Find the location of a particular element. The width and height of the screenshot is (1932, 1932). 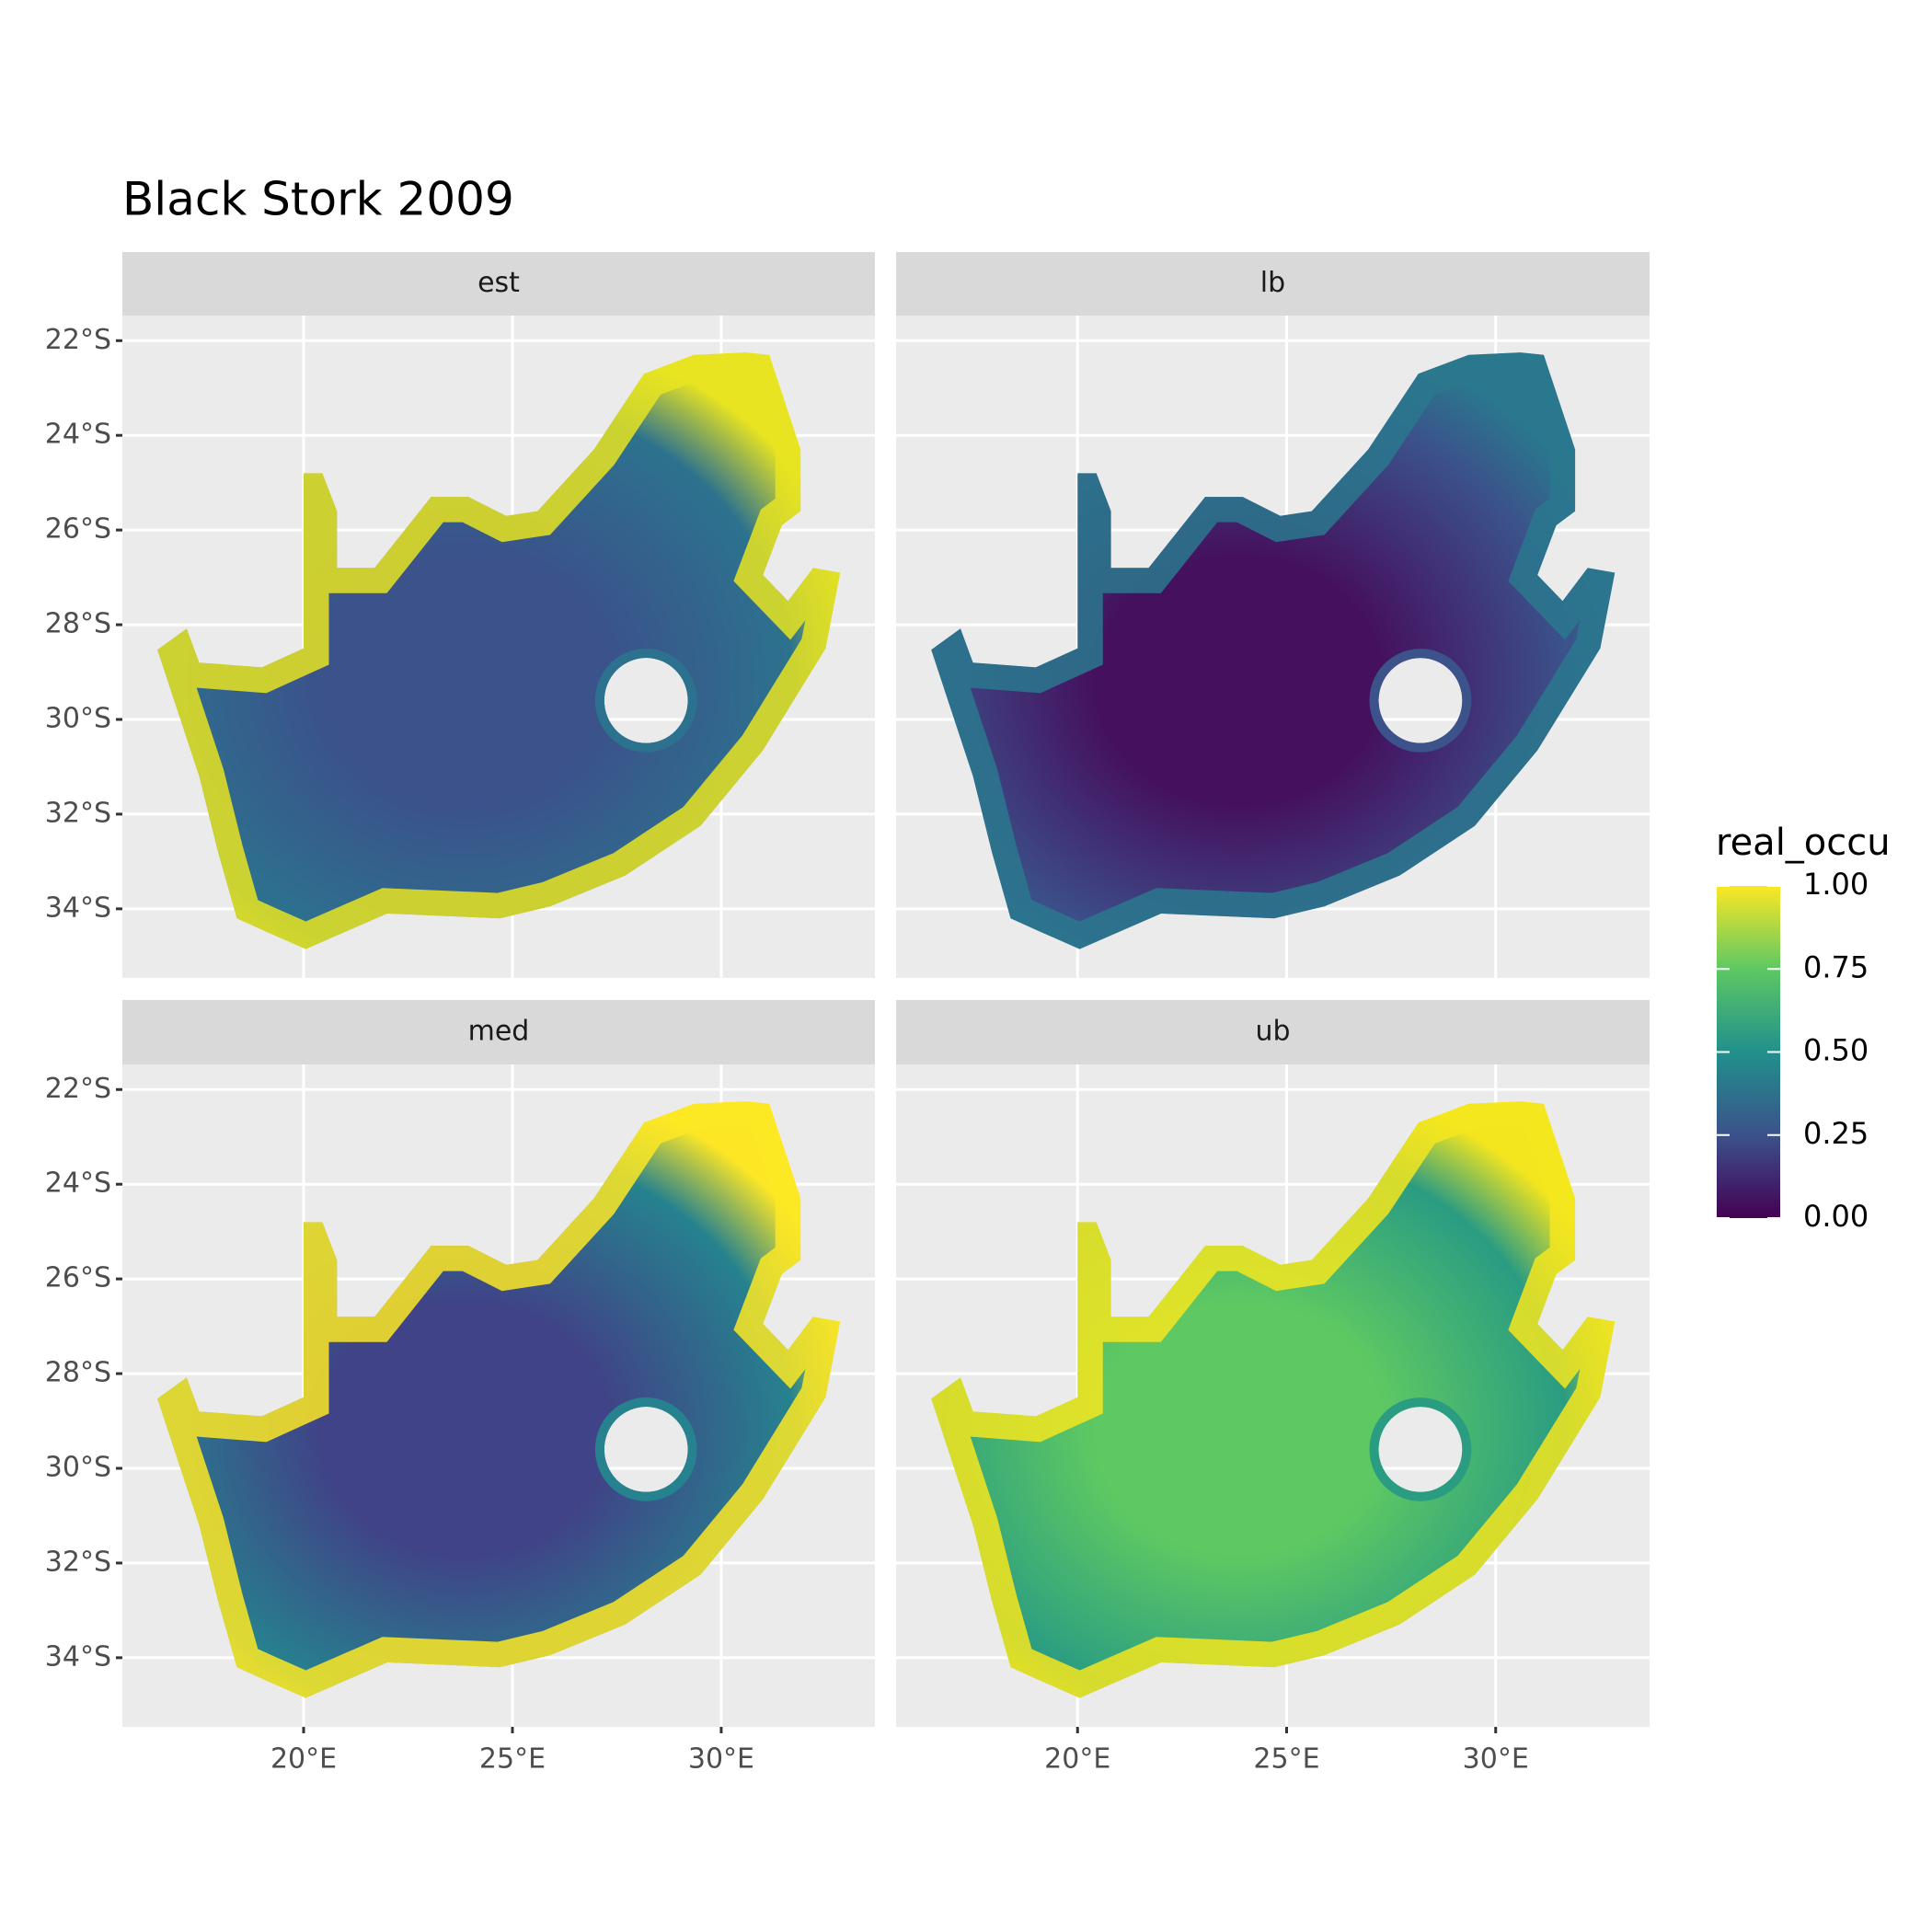

legend-label: 0.25 is located at coordinates (1836, 1133).